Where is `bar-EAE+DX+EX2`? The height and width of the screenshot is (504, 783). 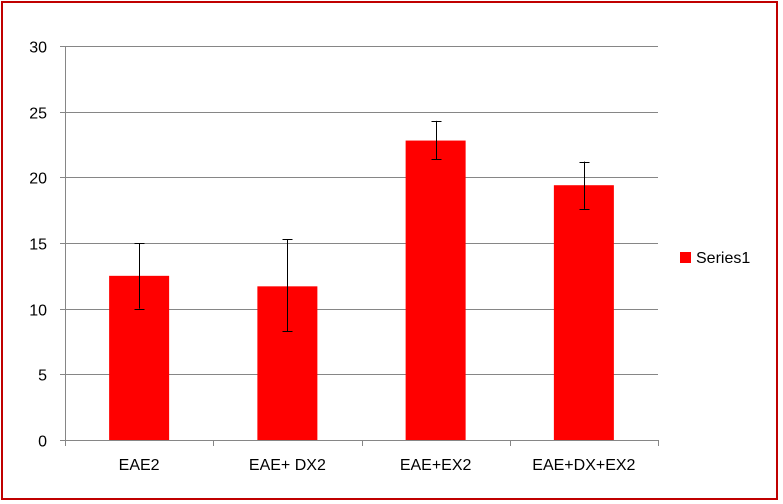
bar-EAE+DX+EX2 is located at coordinates (583, 312).